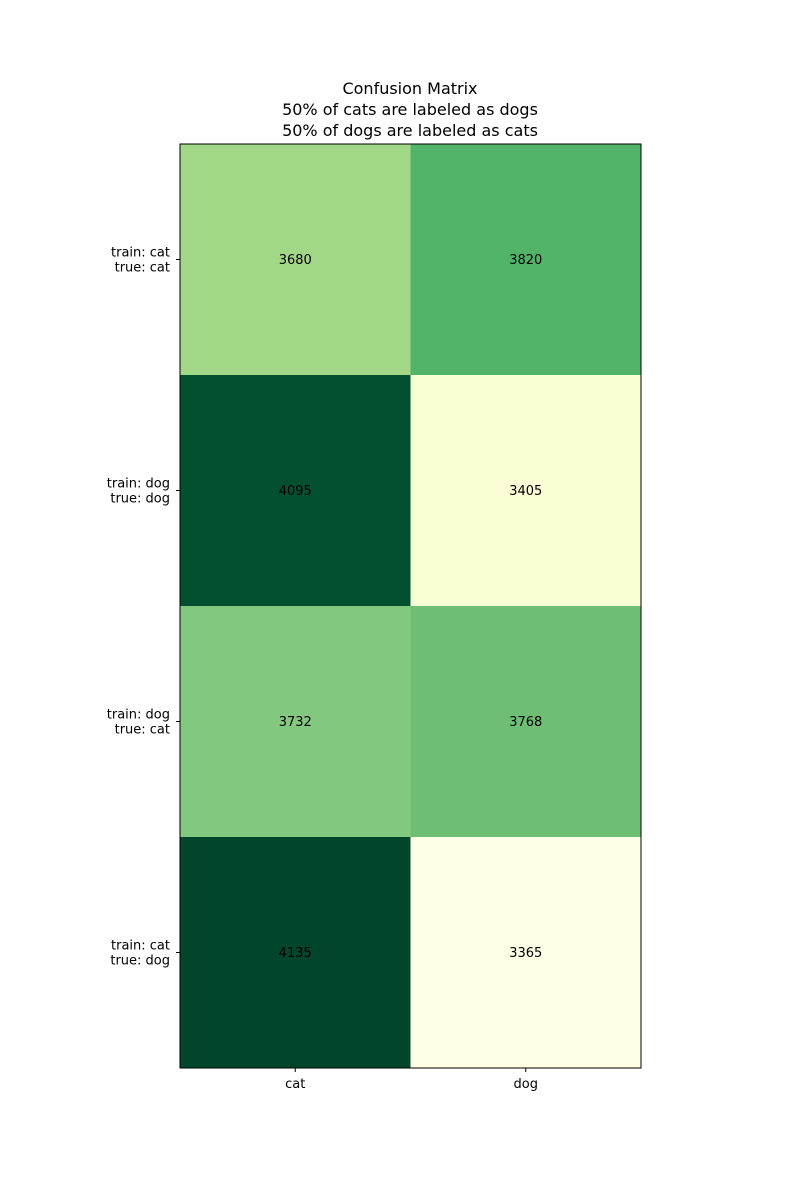 Image resolution: width=800 pixels, height=1200 pixels. Describe the element at coordinates (295, 491) in the screenshot. I see `cell-value-label-r1-c0: 4095` at that location.